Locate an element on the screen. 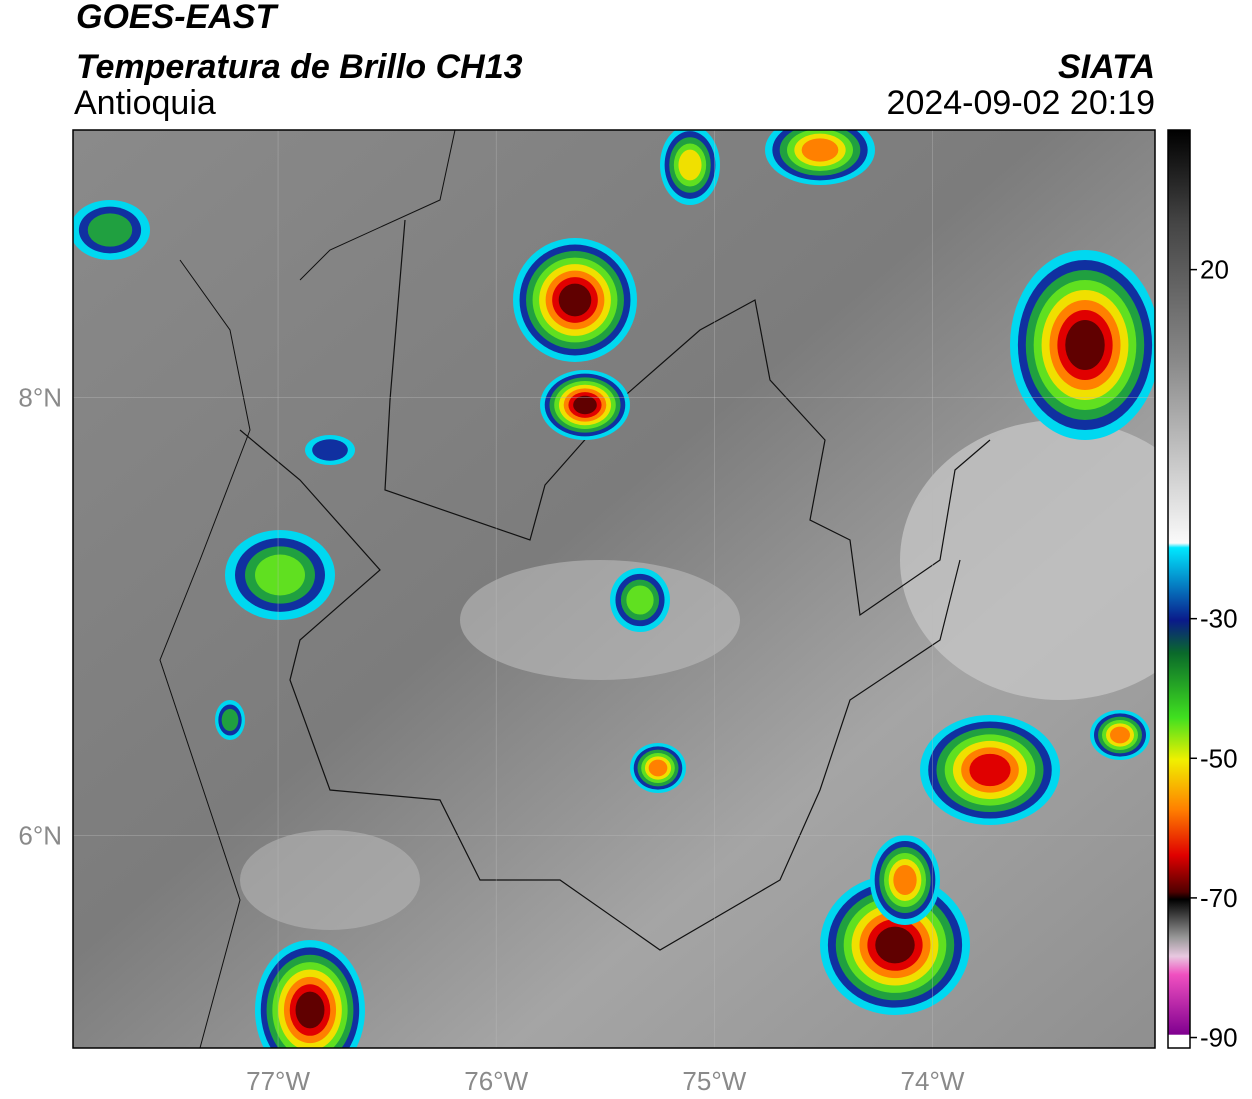 The width and height of the screenshot is (1252, 1099). colorbar-tick-label: -50 is located at coordinates (1219, 758).